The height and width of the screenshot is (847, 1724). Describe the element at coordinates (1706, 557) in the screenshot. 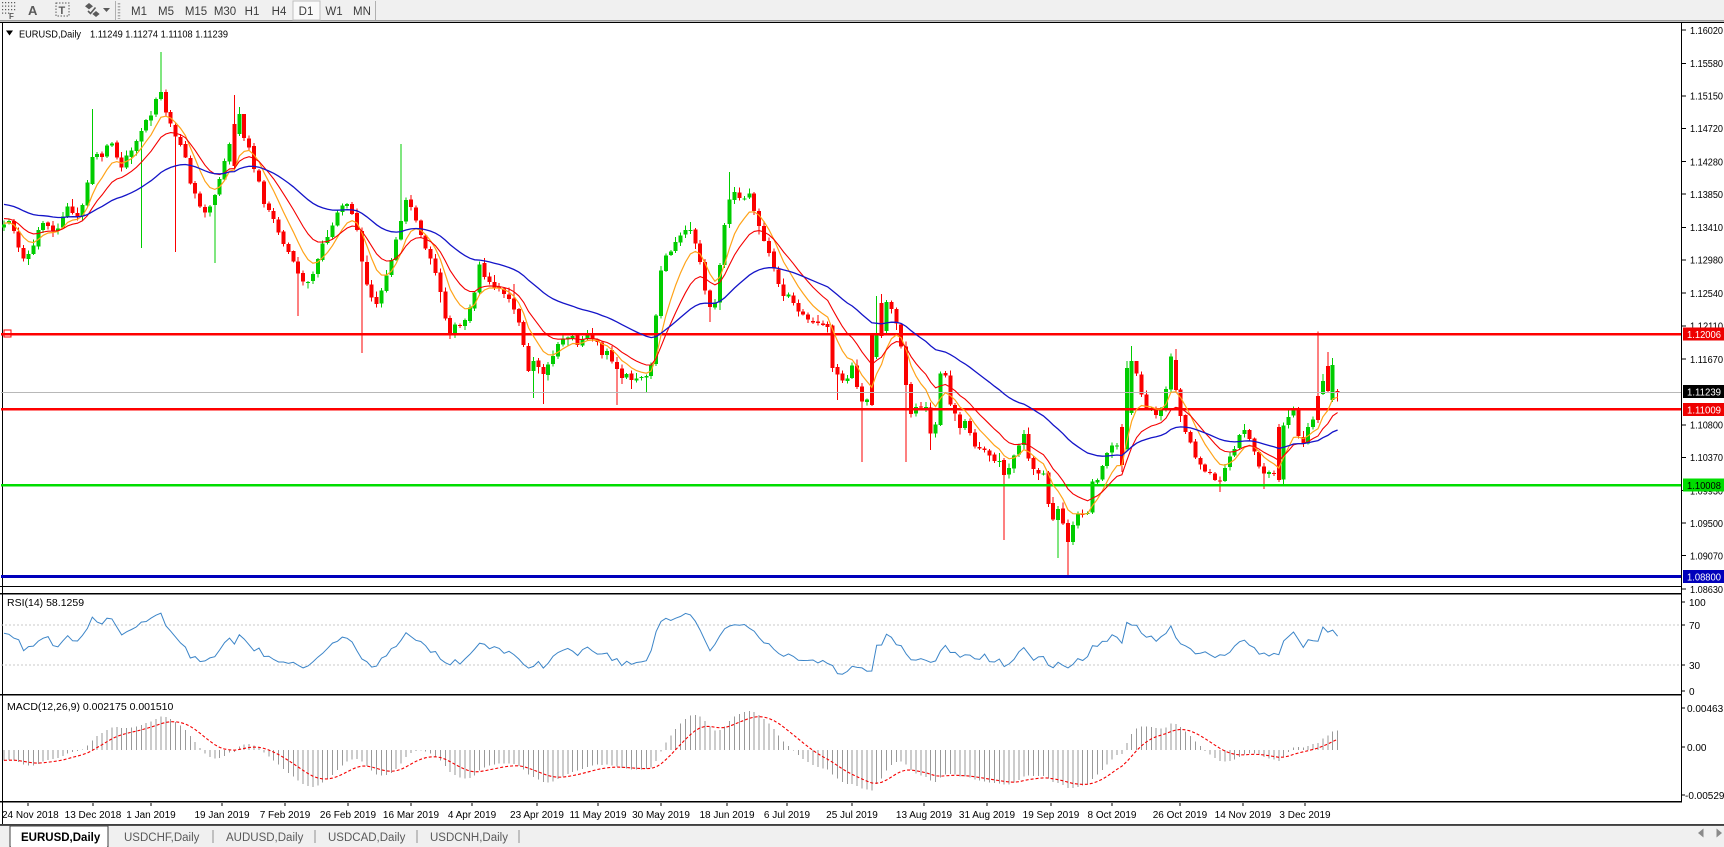

I see `svg-text: 1.09070` at that location.